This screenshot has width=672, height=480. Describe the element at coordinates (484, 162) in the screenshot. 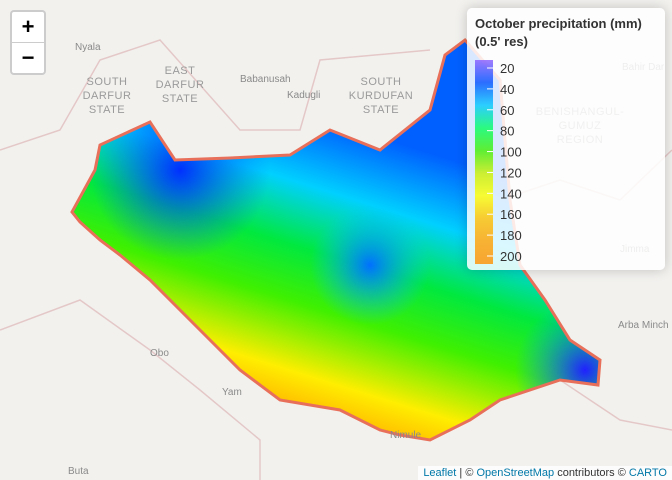

I see `color-bar` at that location.